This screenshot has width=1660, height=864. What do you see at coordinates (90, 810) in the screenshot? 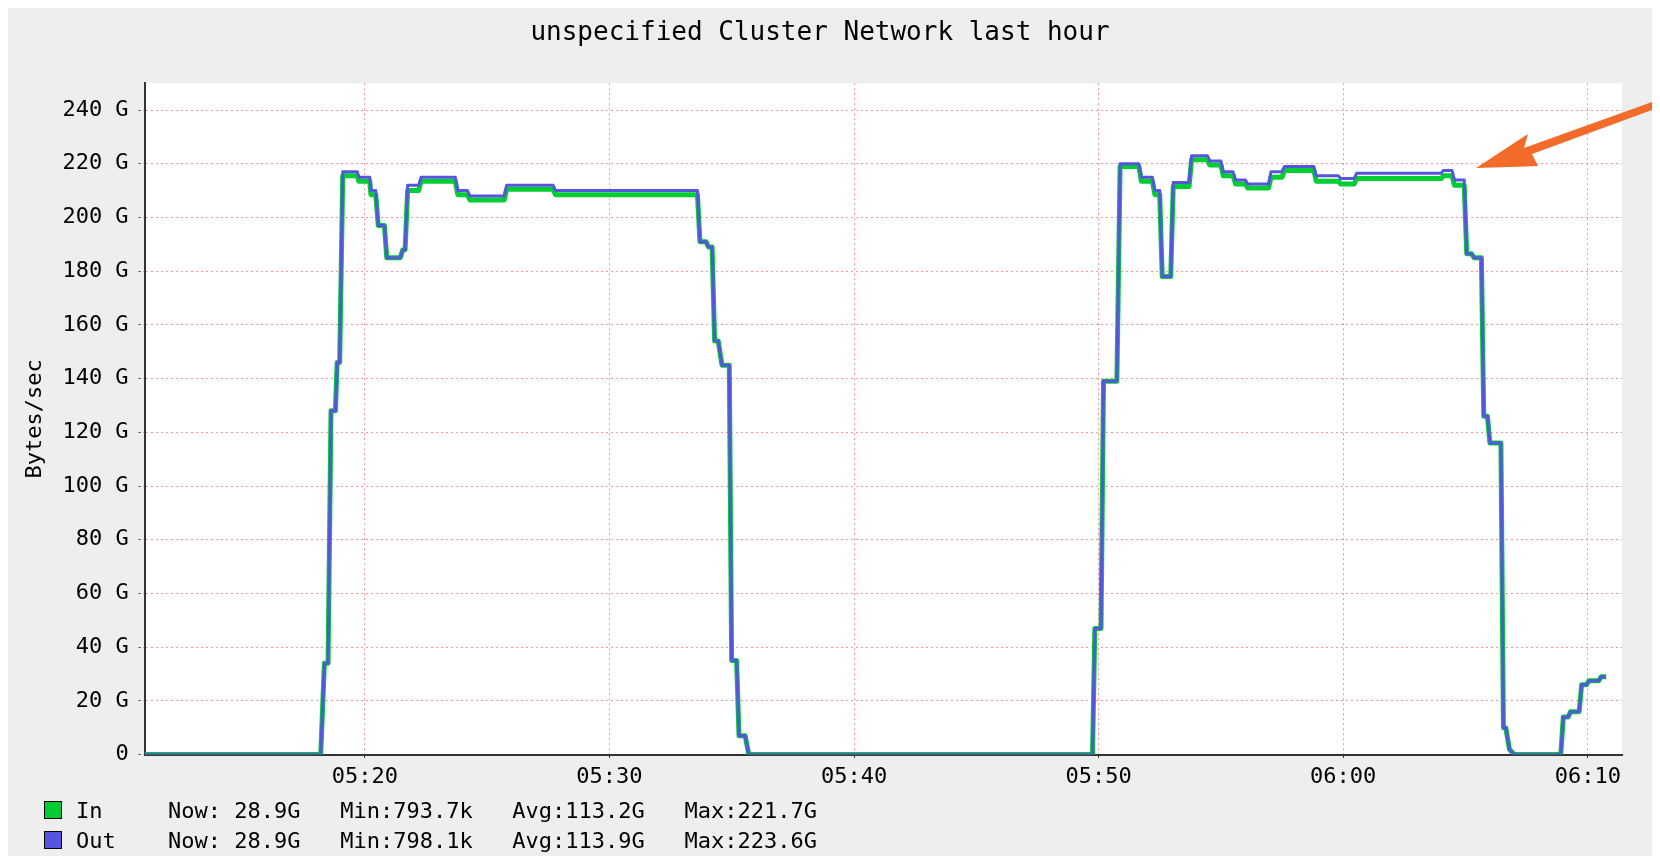
I see `legend-label: In` at bounding box center [90, 810].